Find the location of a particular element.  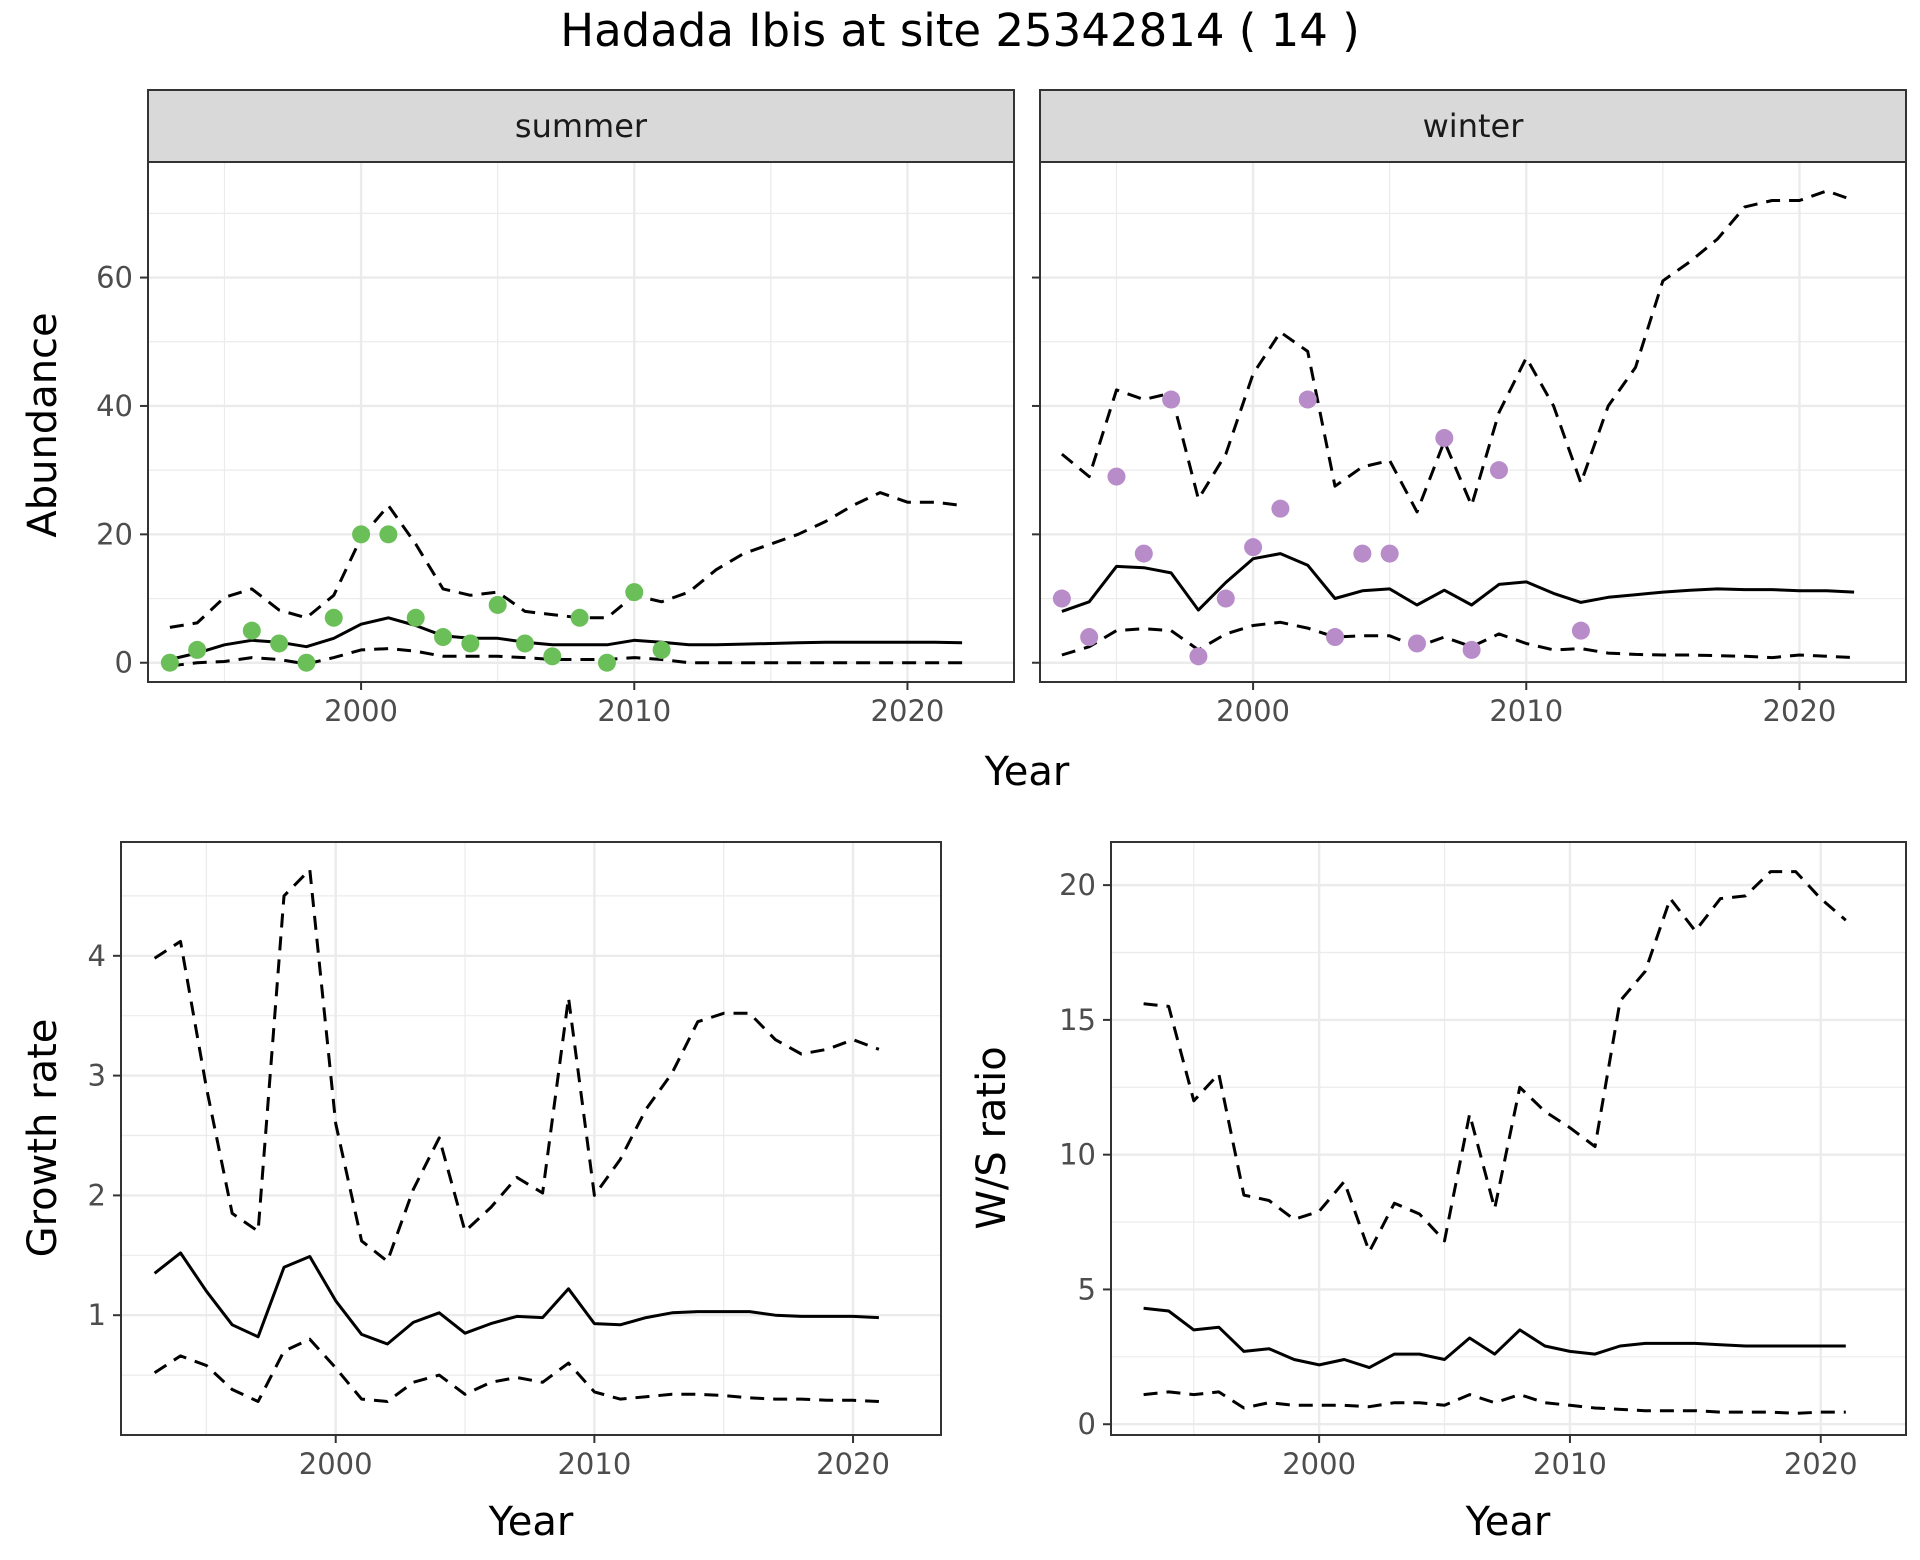

y-axis-label-abundance: Abundance is located at coordinates (43, 424).